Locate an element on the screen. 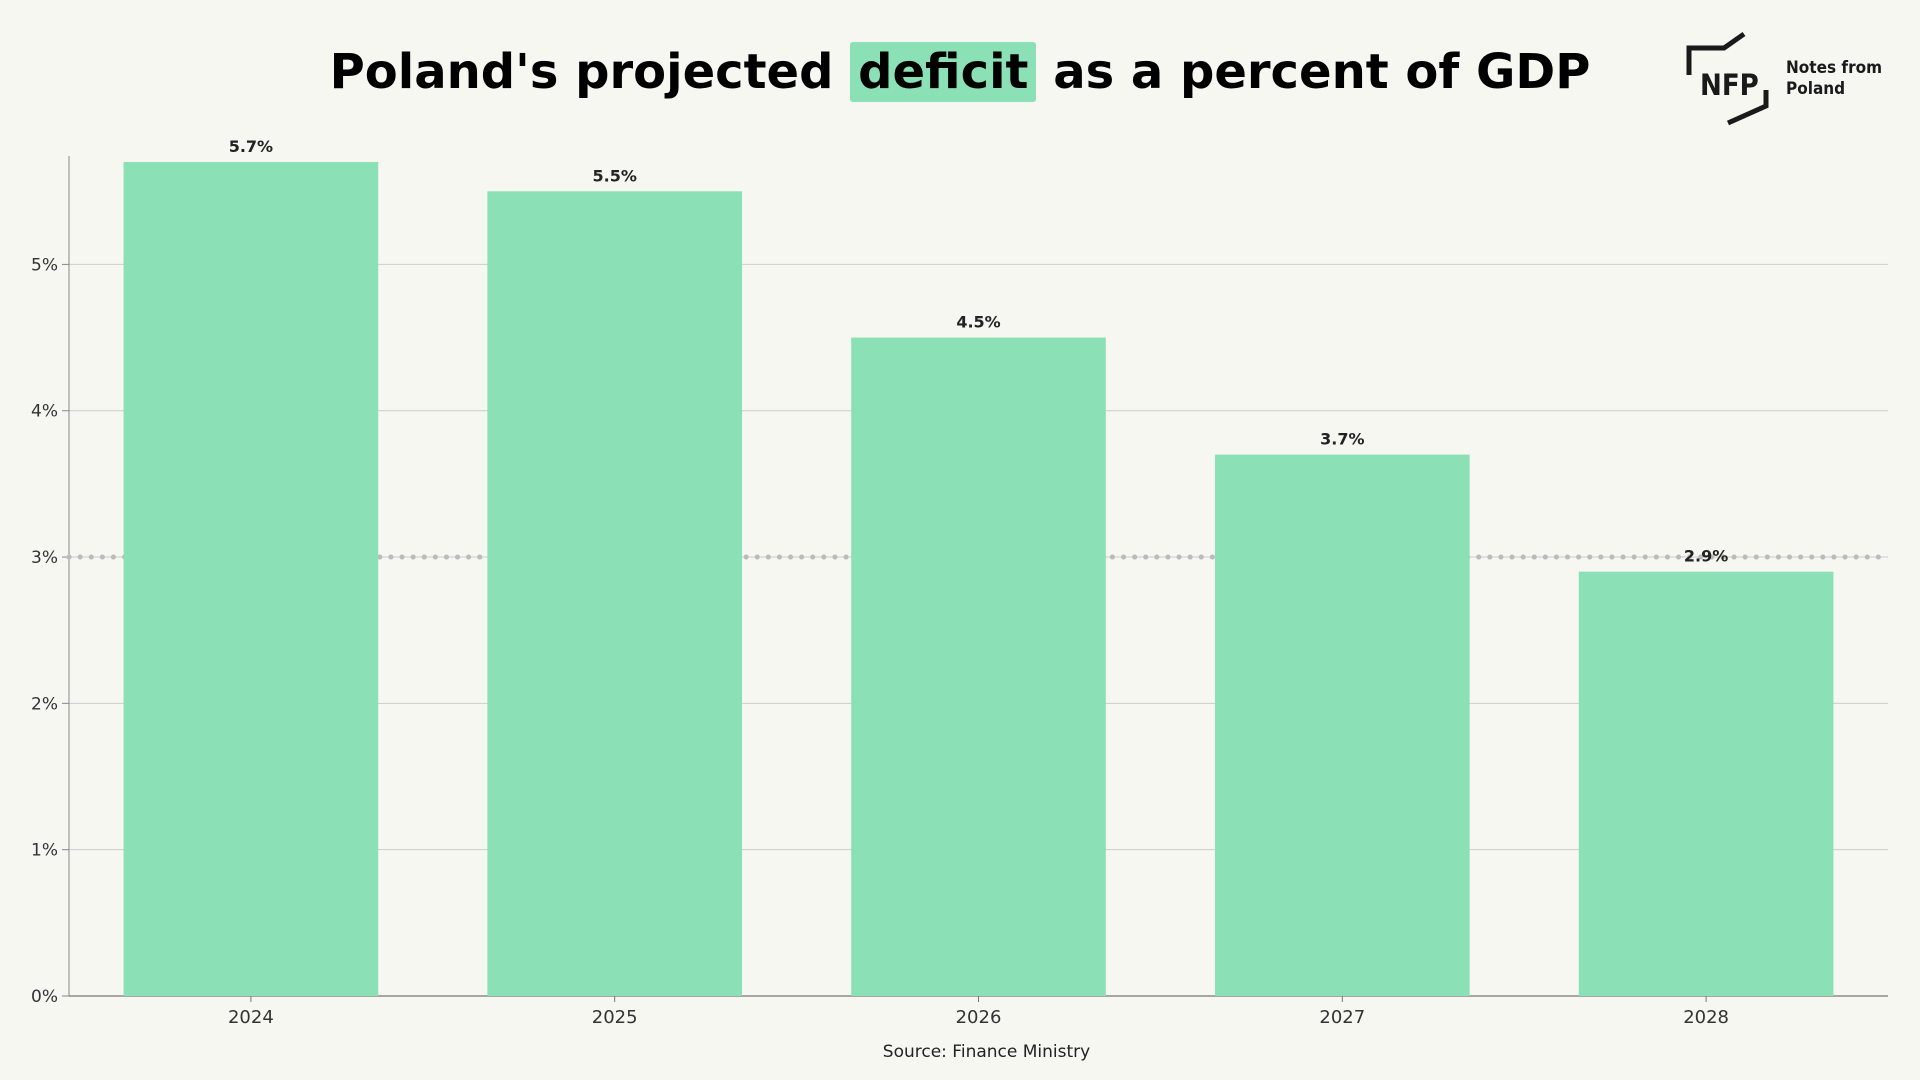 This screenshot has height=1080, width=1920. x-tick-label: 2024 is located at coordinates (251, 1017).